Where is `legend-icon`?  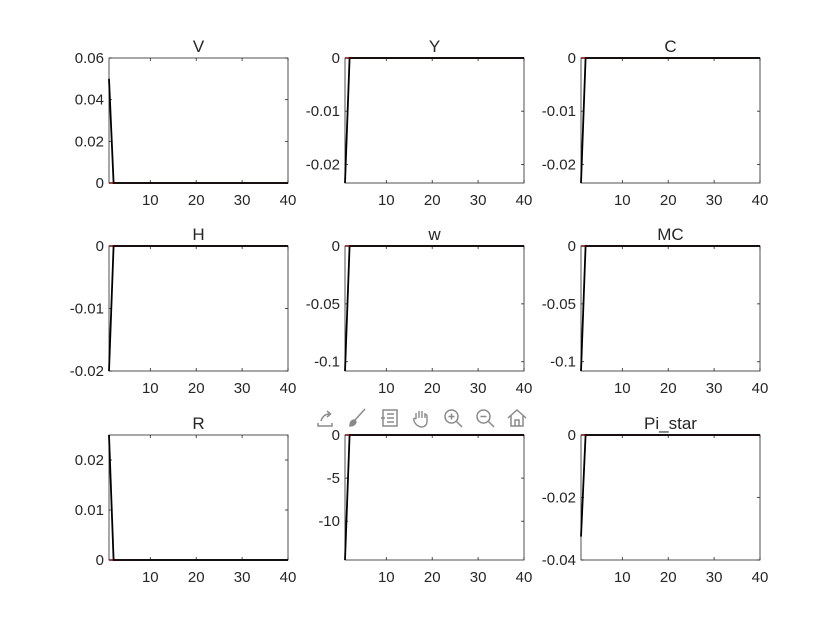
legend-icon is located at coordinates (389, 418).